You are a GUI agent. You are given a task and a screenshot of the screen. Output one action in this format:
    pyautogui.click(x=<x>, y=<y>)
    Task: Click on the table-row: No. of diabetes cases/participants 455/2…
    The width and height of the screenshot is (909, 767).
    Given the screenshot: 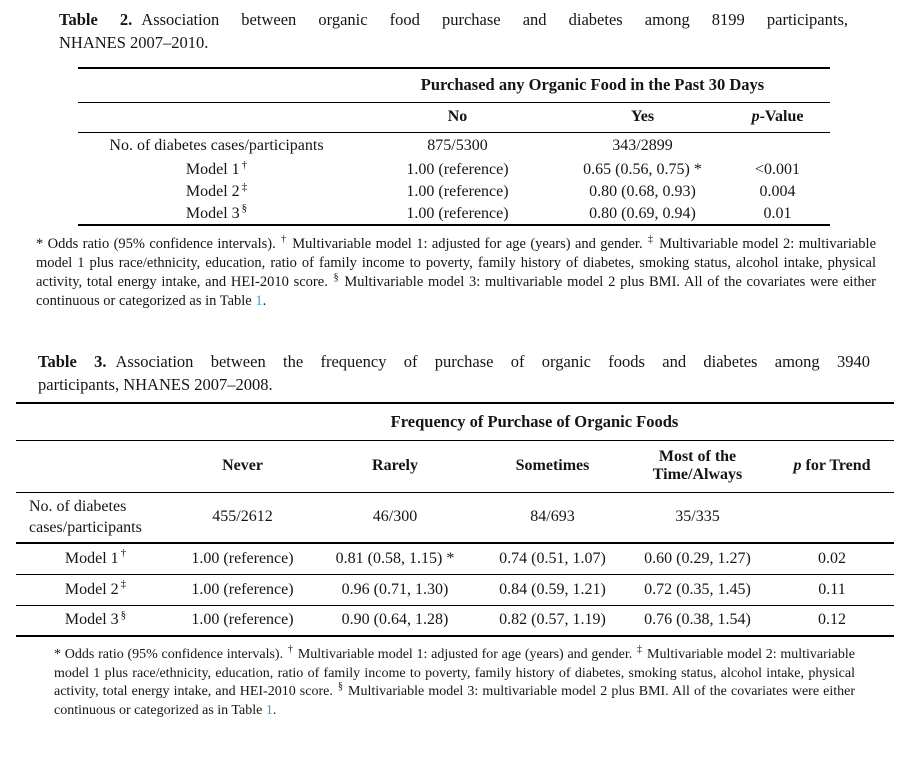 What is the action you would take?
    pyautogui.click(x=455, y=517)
    